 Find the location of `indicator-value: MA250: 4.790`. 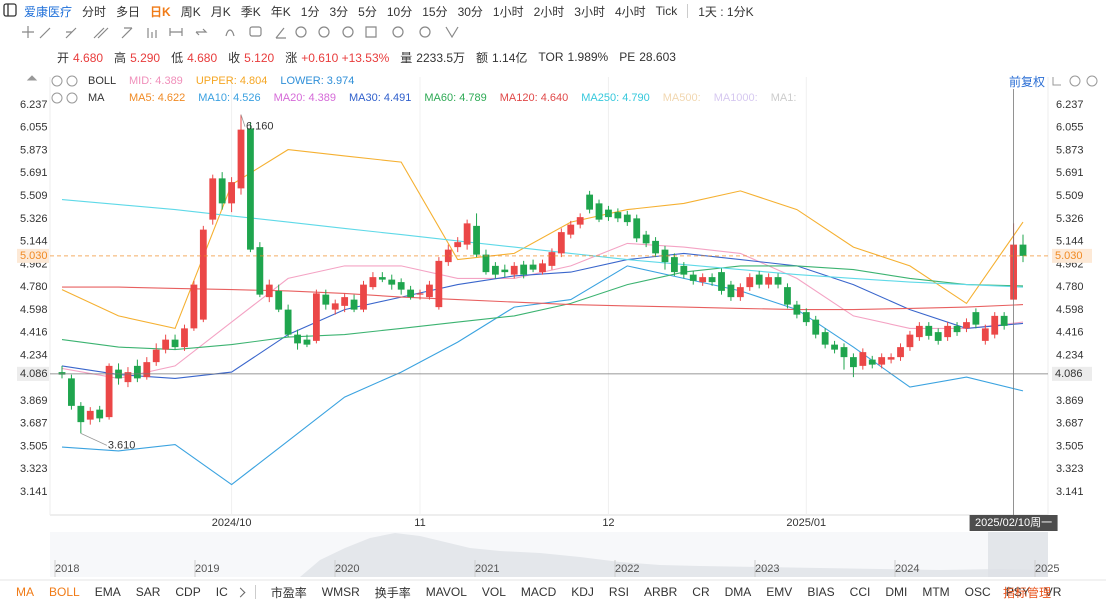

indicator-value: MA250: 4.790 is located at coordinates (615, 98).